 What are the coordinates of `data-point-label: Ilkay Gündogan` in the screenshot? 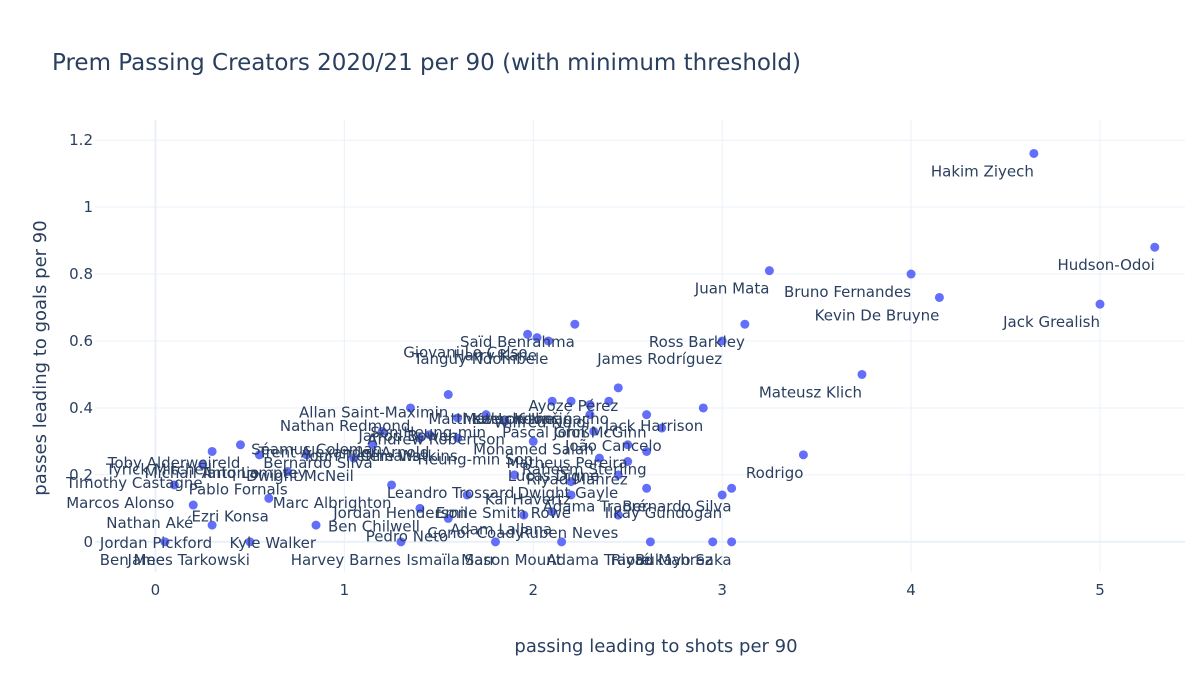 It's located at (663, 513).